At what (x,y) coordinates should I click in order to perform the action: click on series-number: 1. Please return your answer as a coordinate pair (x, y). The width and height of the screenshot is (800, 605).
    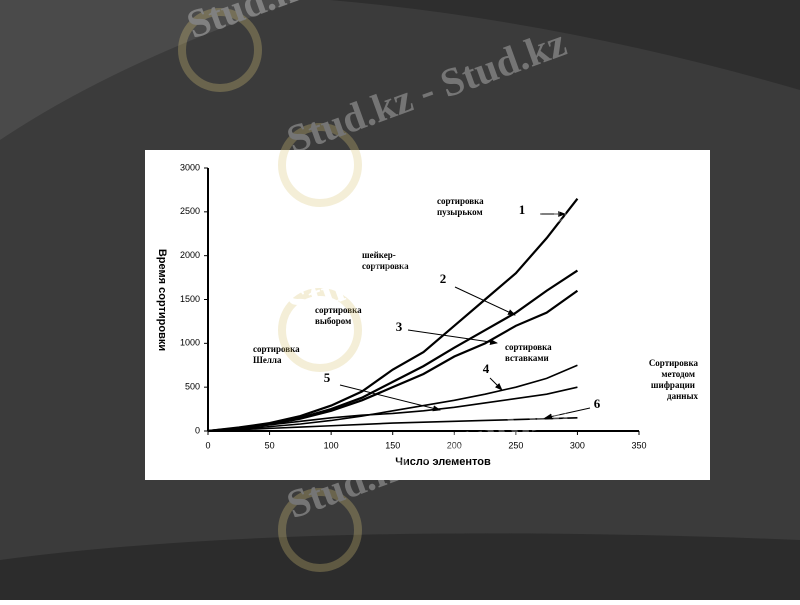
    Looking at the image, I should click on (522, 209).